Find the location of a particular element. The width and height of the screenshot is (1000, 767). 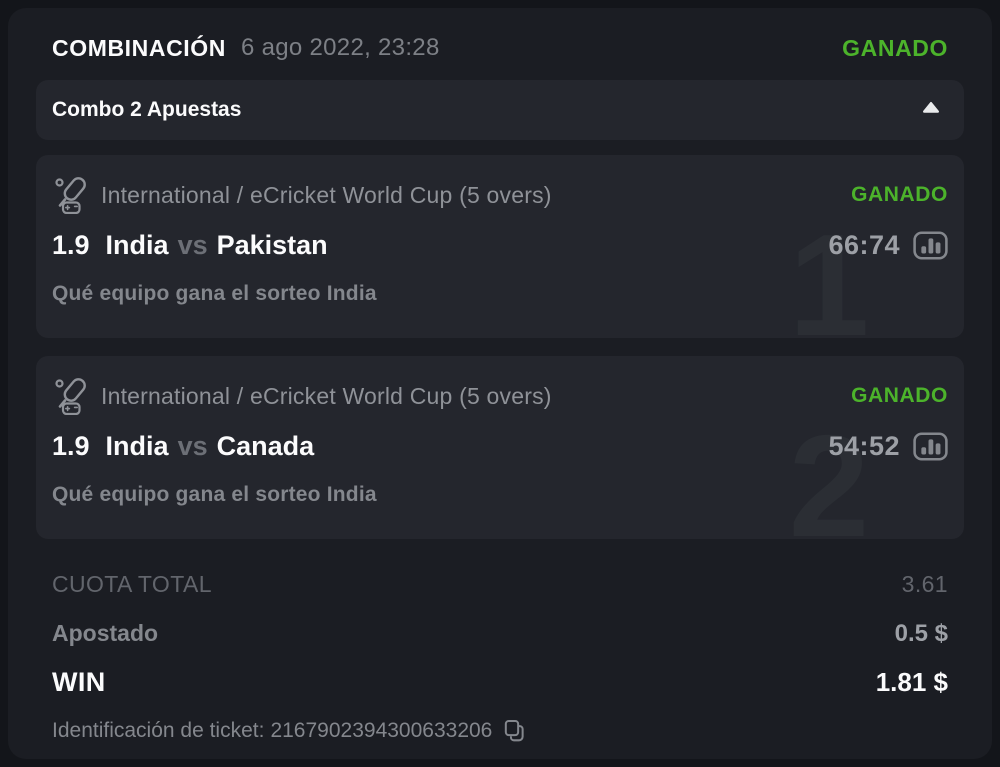

bet-datetime: 6 ago 2022, 23:28 is located at coordinates (340, 47).